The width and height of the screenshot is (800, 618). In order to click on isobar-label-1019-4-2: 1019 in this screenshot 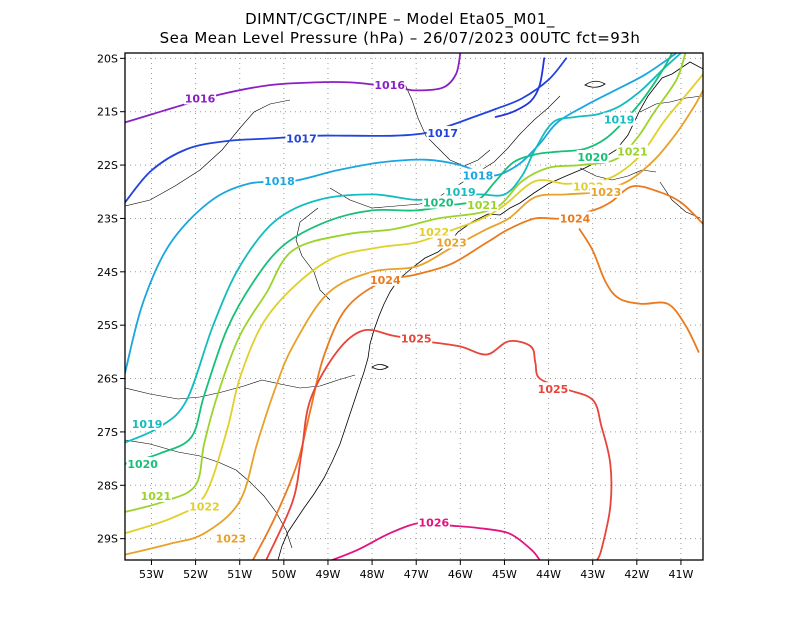, I will do `click(619, 120)`.